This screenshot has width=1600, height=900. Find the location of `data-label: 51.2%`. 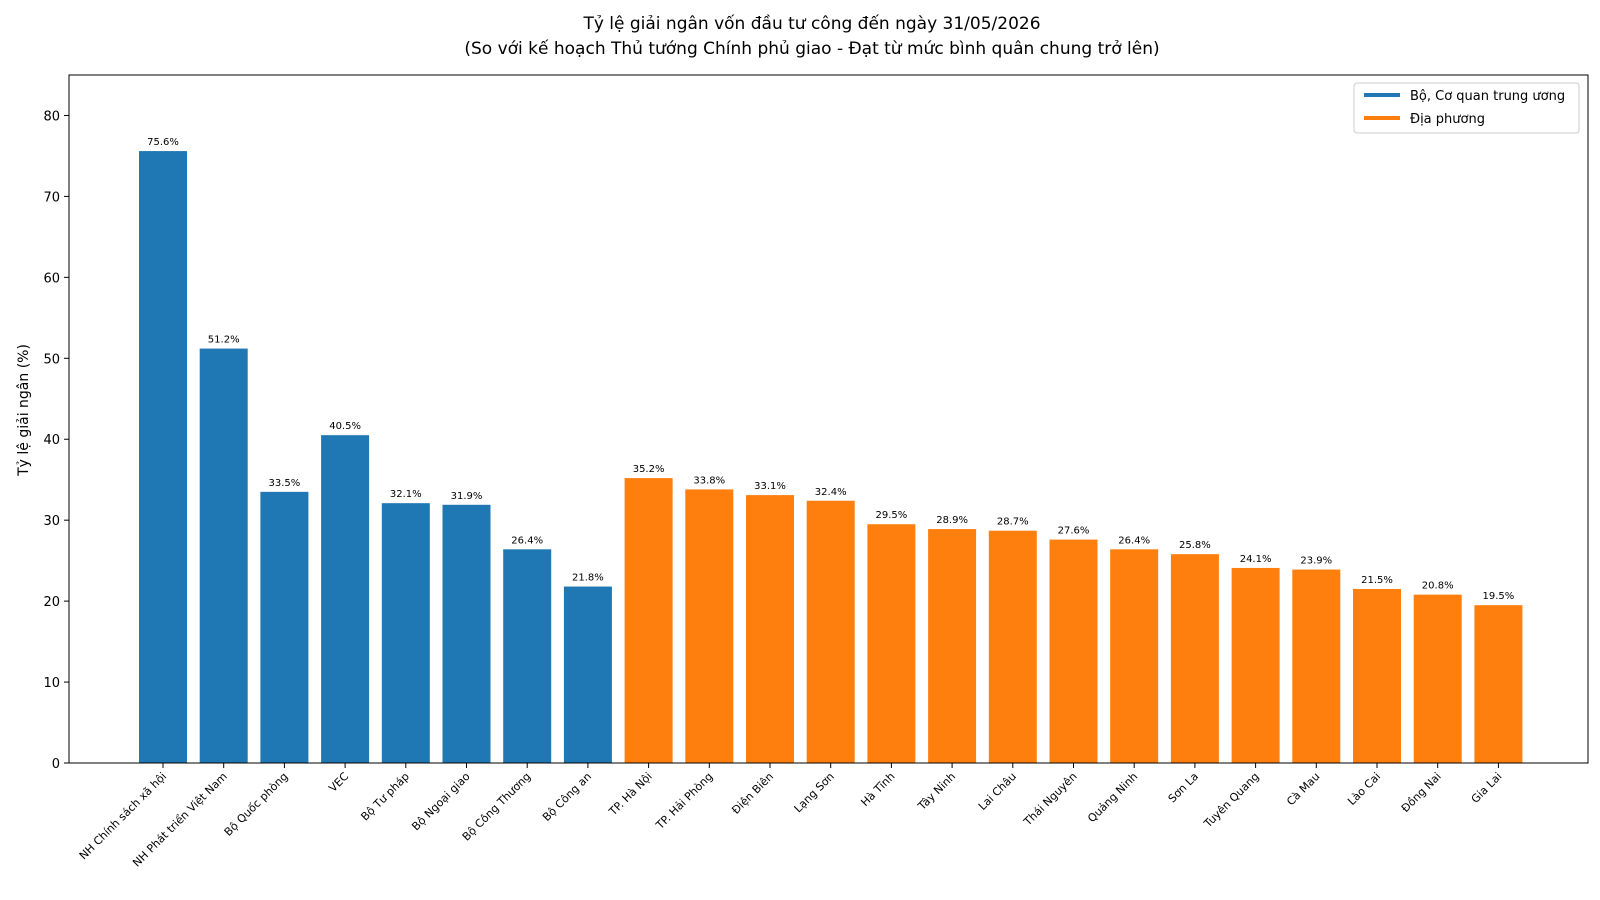

data-label: 51.2% is located at coordinates (224, 340).